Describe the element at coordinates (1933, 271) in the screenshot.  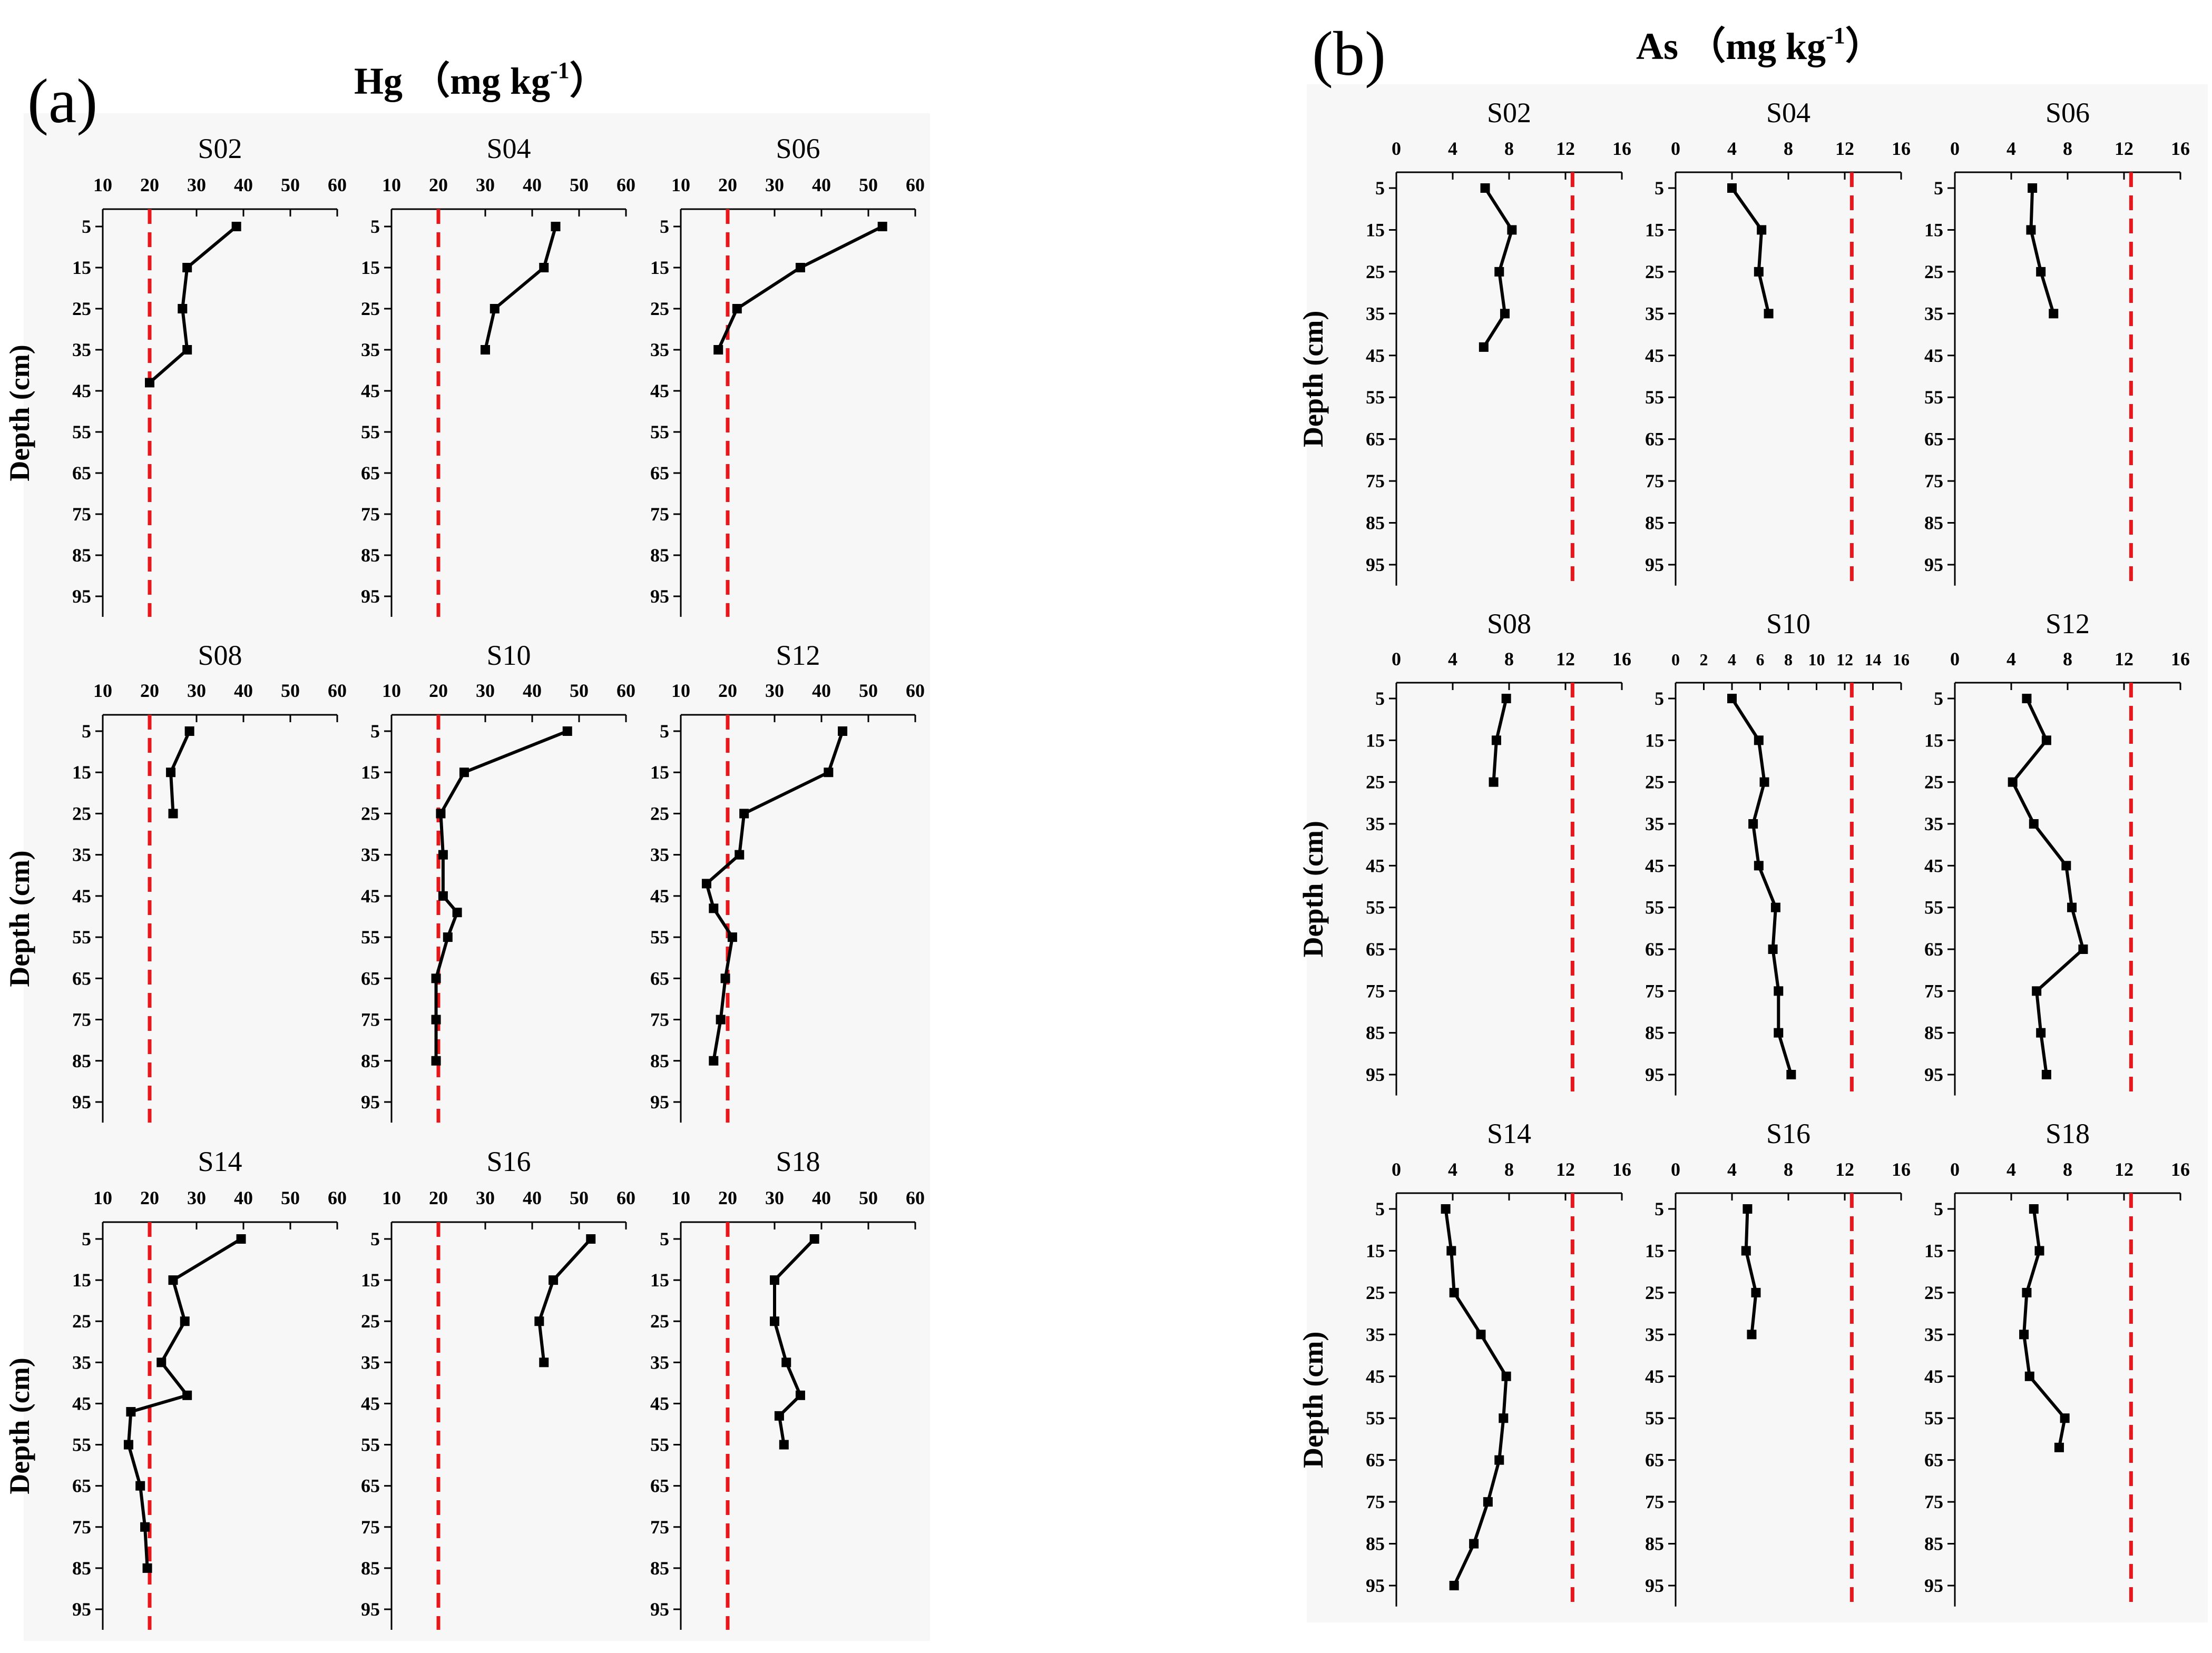
I see `panel-b-s06-y-tick-label: 25` at that location.